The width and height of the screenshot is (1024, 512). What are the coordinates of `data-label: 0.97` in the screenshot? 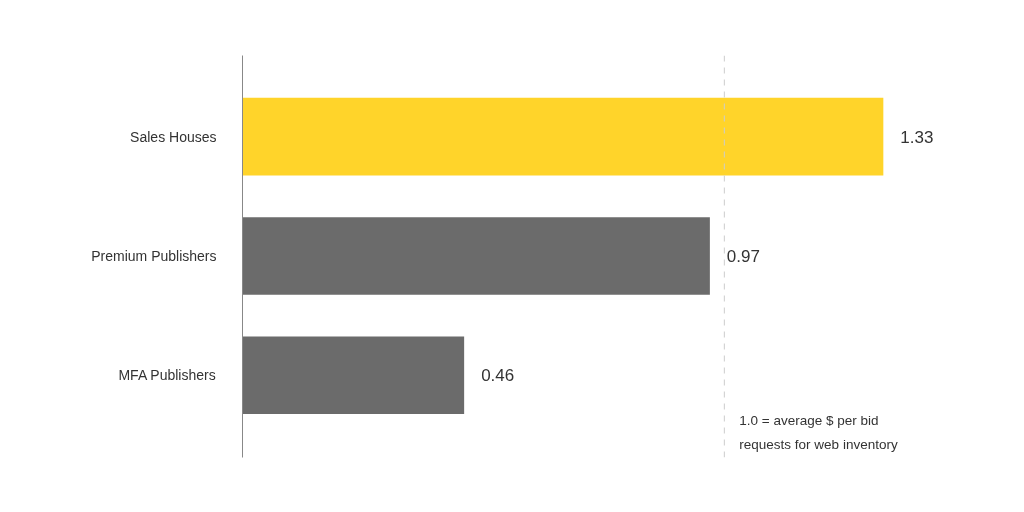 It's located at (743, 256).